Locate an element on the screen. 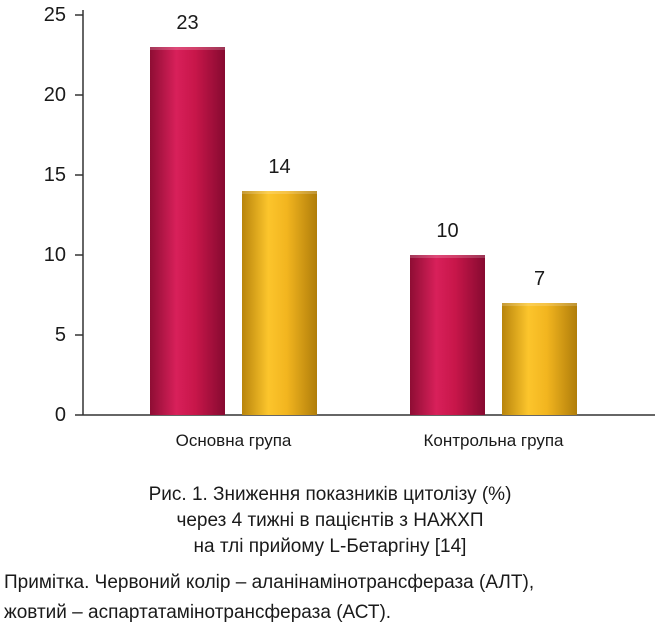  y-tick-label: 15 is located at coordinates (55, 175).